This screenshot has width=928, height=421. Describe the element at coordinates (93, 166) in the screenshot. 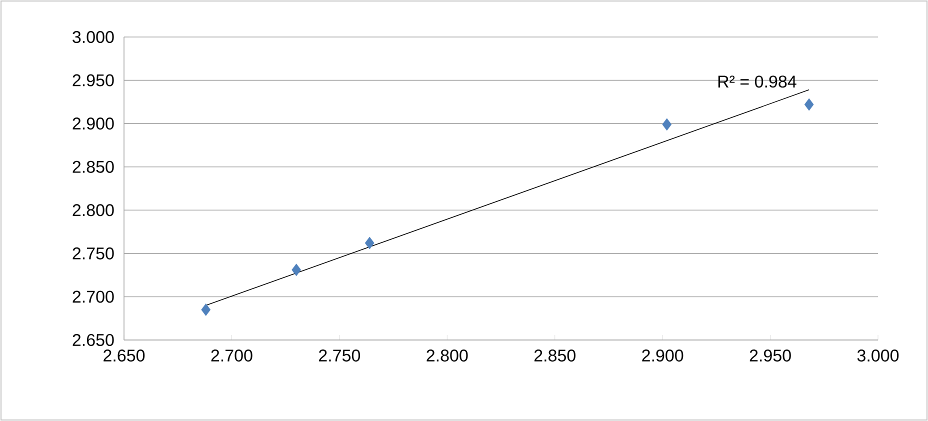

I see `y-tick-label: 2.850` at that location.